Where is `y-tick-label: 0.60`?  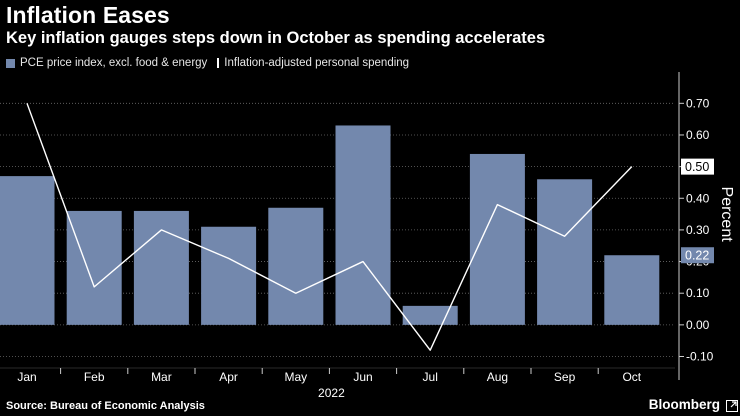
y-tick-label: 0.60 is located at coordinates (698, 135).